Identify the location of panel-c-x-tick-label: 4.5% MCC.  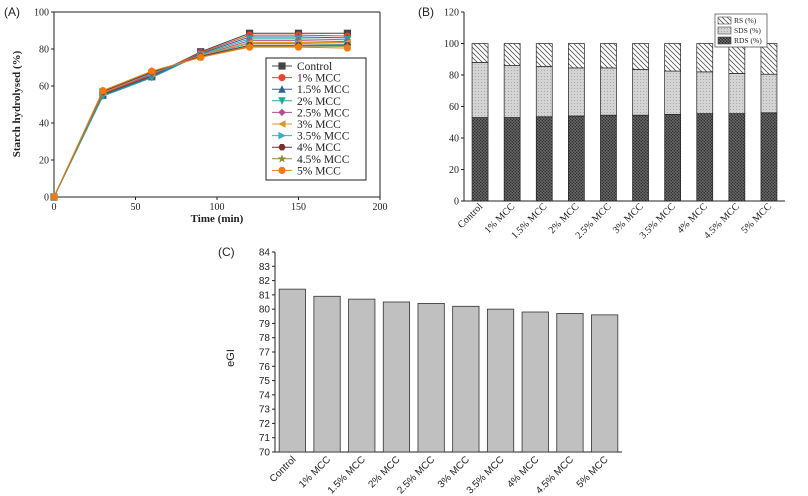
(555, 475).